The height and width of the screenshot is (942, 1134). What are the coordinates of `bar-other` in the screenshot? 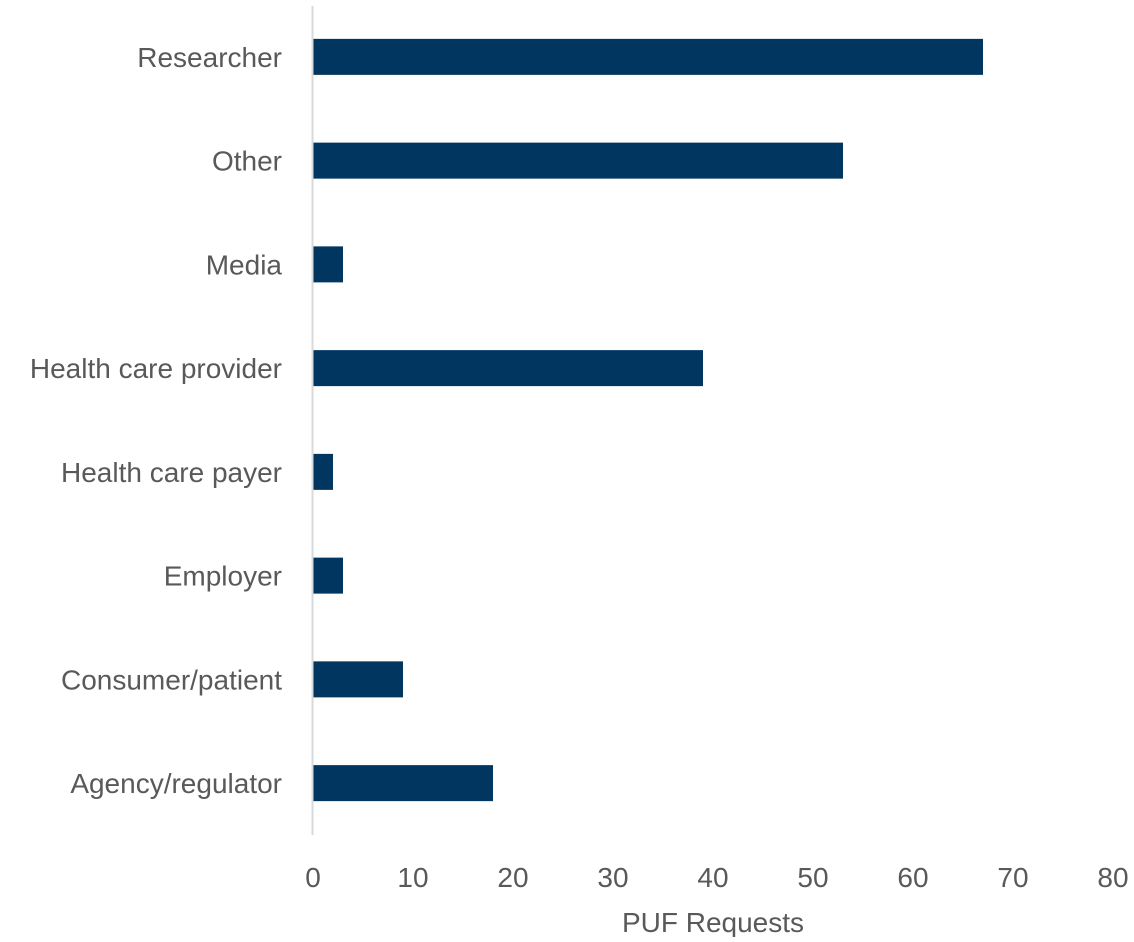 It's located at (578, 160).